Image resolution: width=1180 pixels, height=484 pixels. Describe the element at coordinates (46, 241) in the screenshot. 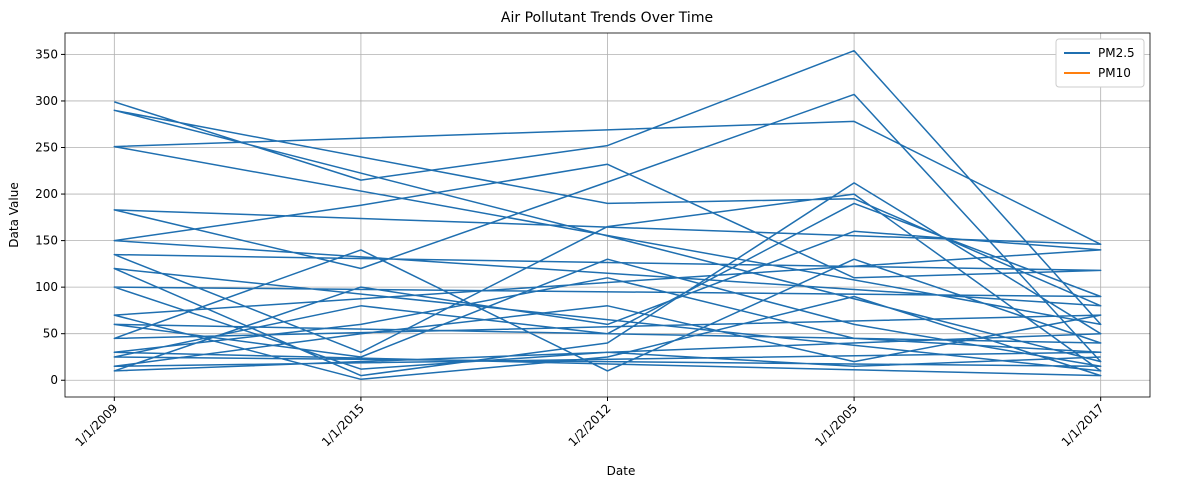

I see `y-tick-label: 150` at that location.